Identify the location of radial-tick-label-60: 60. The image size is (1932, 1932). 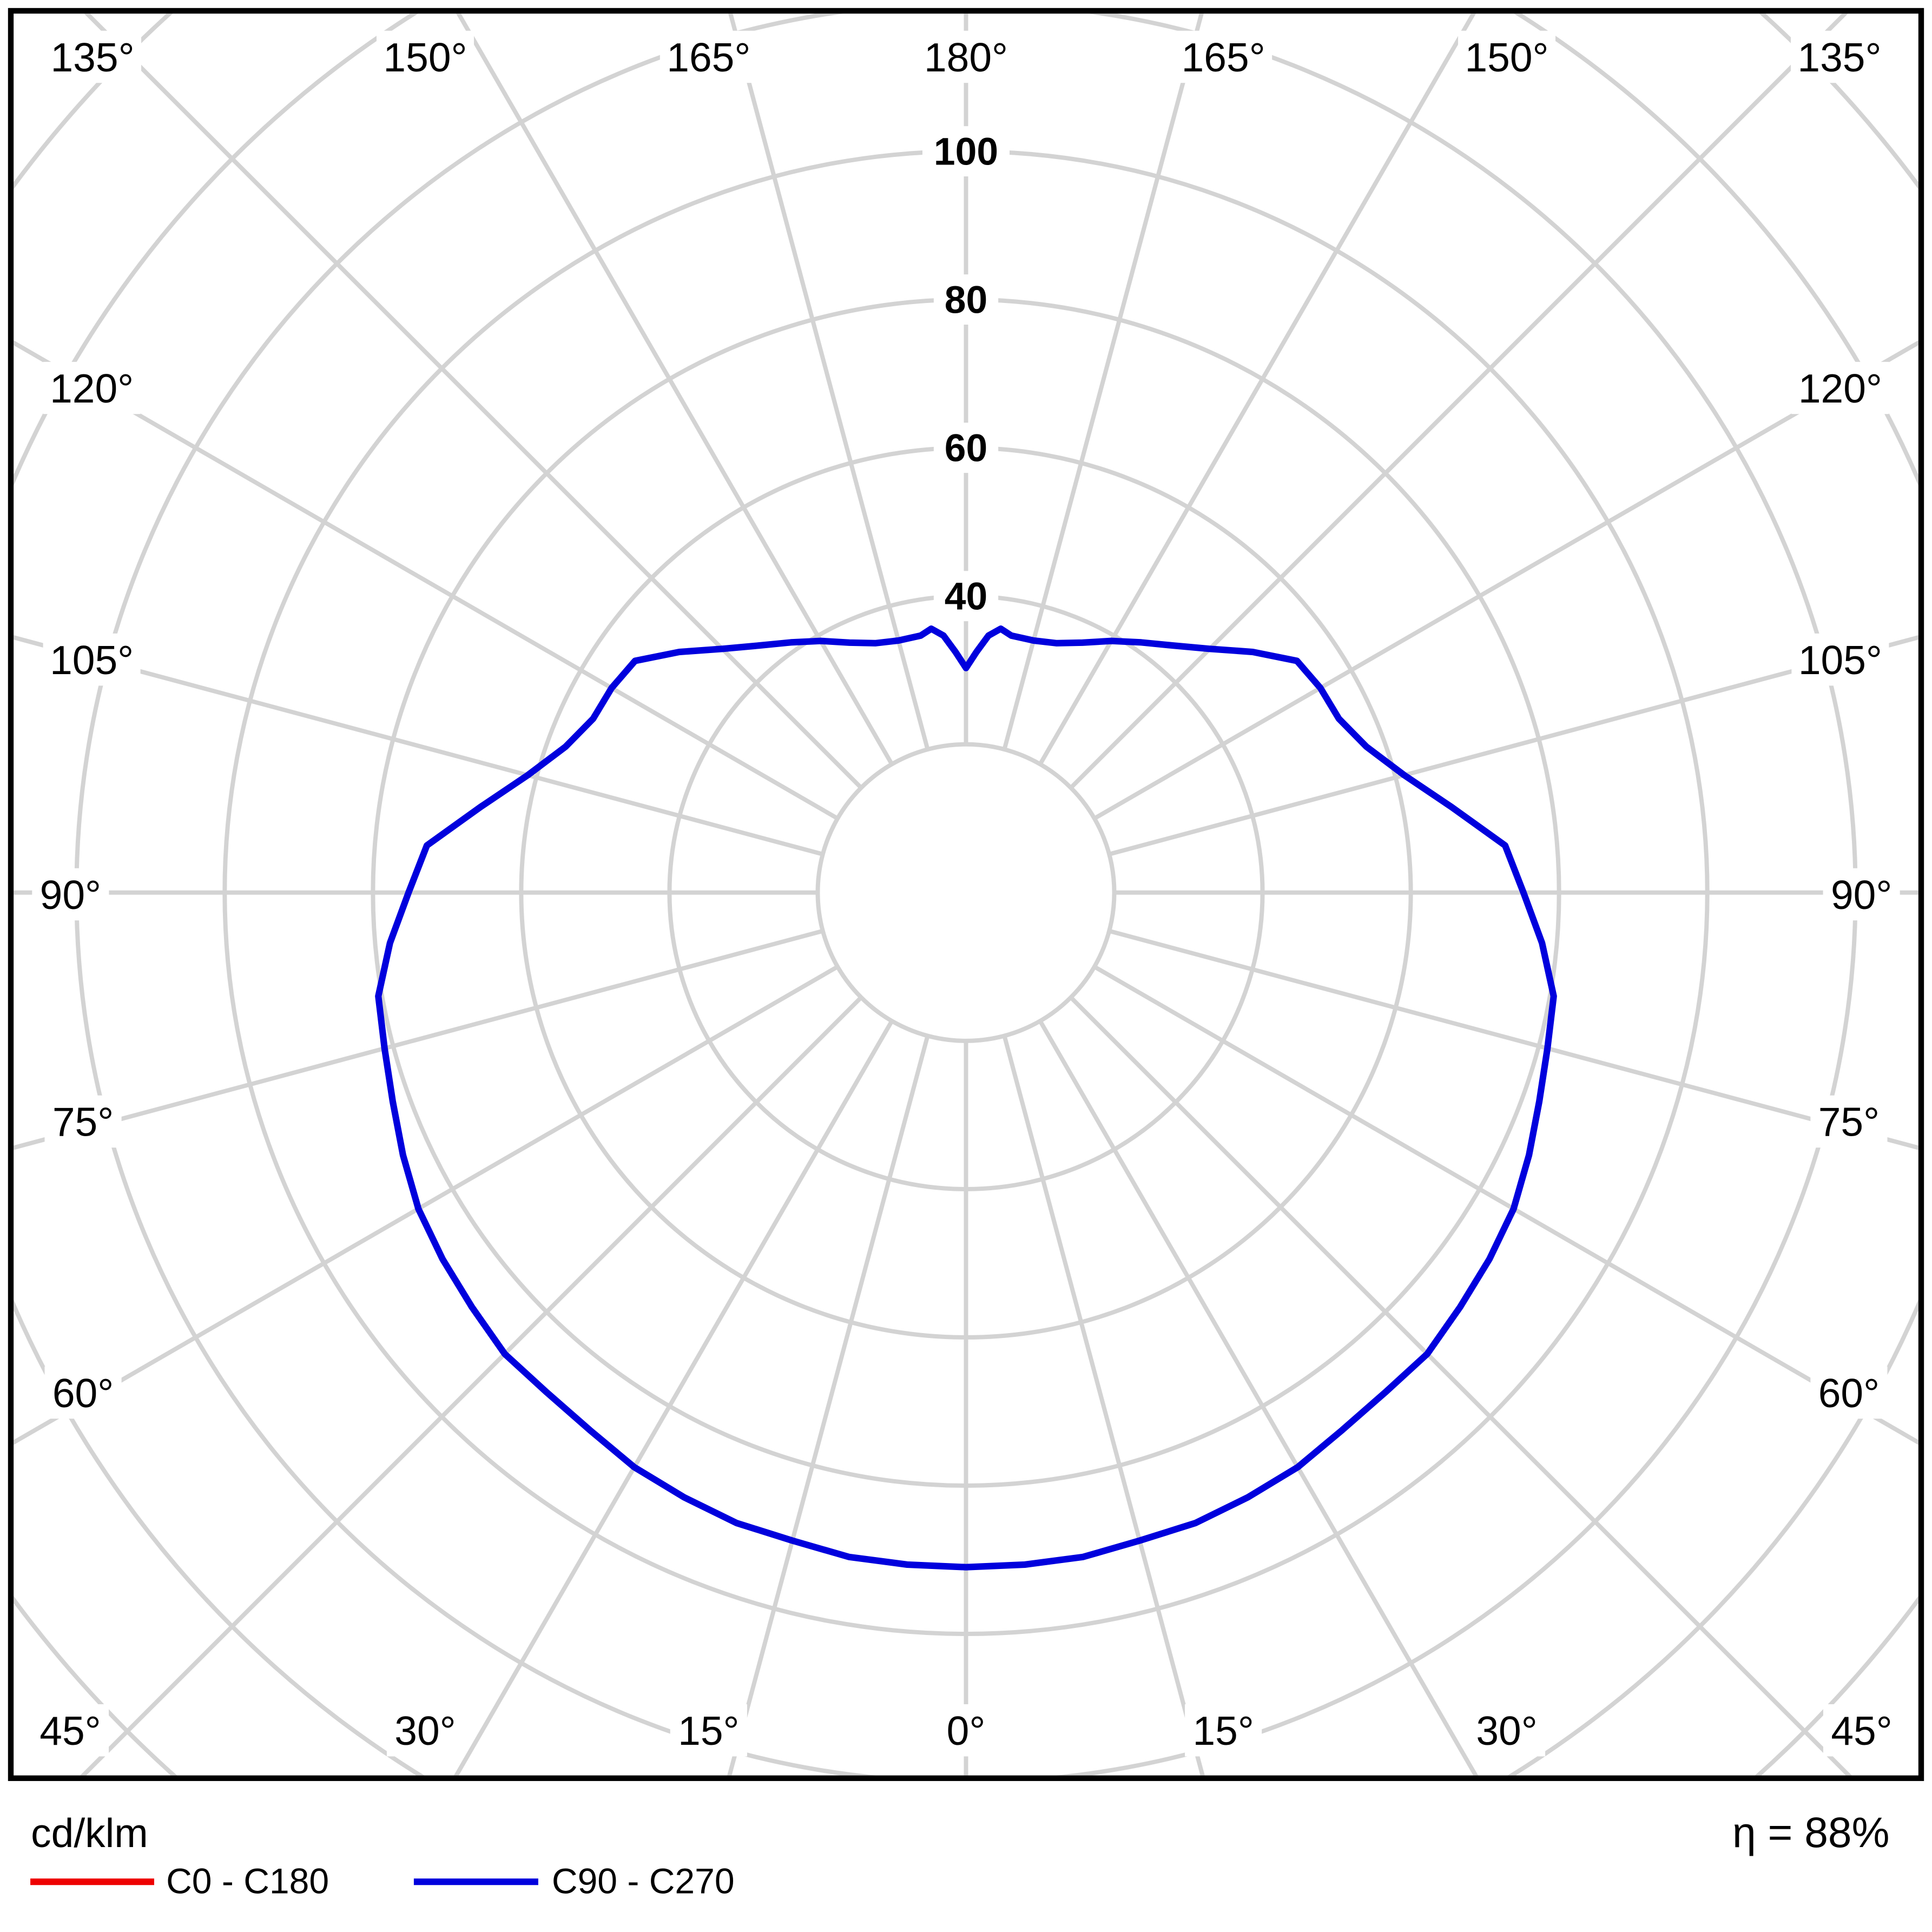
(966, 448).